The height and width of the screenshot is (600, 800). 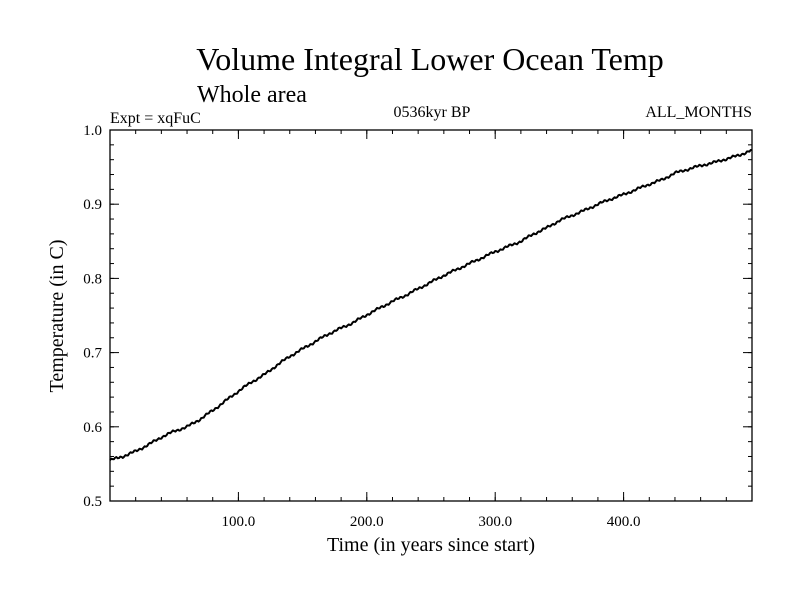 What do you see at coordinates (155, 118) in the screenshot?
I see `expt-label: Expt = xqFuC` at bounding box center [155, 118].